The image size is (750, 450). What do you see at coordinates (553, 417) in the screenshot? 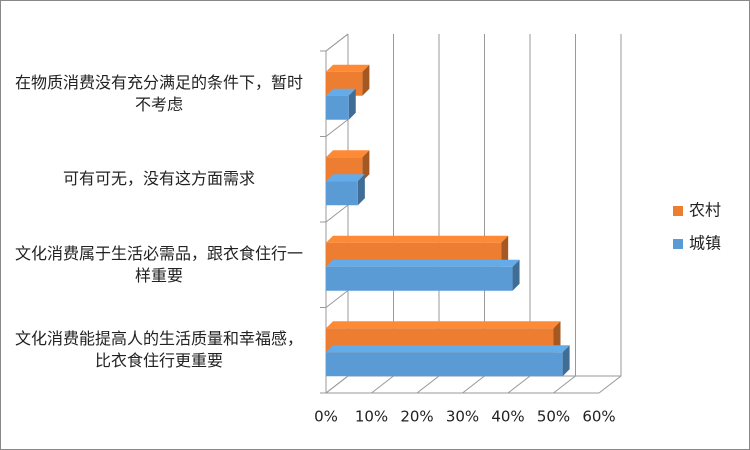
I see `x-tick-label: 50%` at bounding box center [553, 417].